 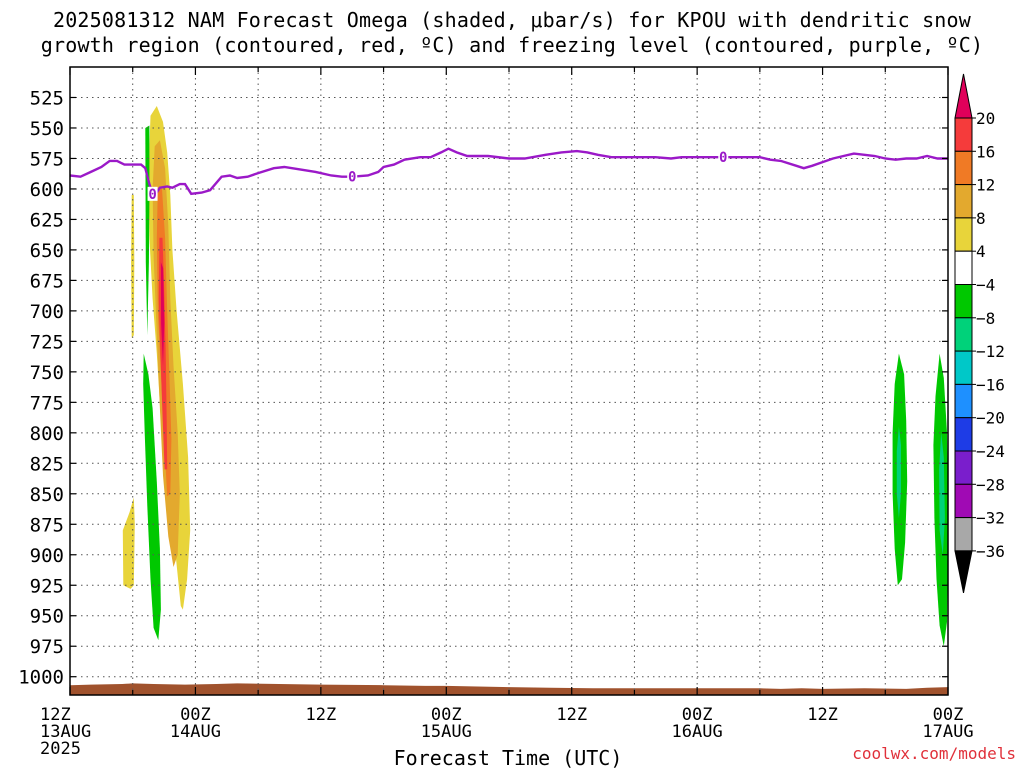 I want to click on x-tick-year: 2025, so click(x=60, y=749).